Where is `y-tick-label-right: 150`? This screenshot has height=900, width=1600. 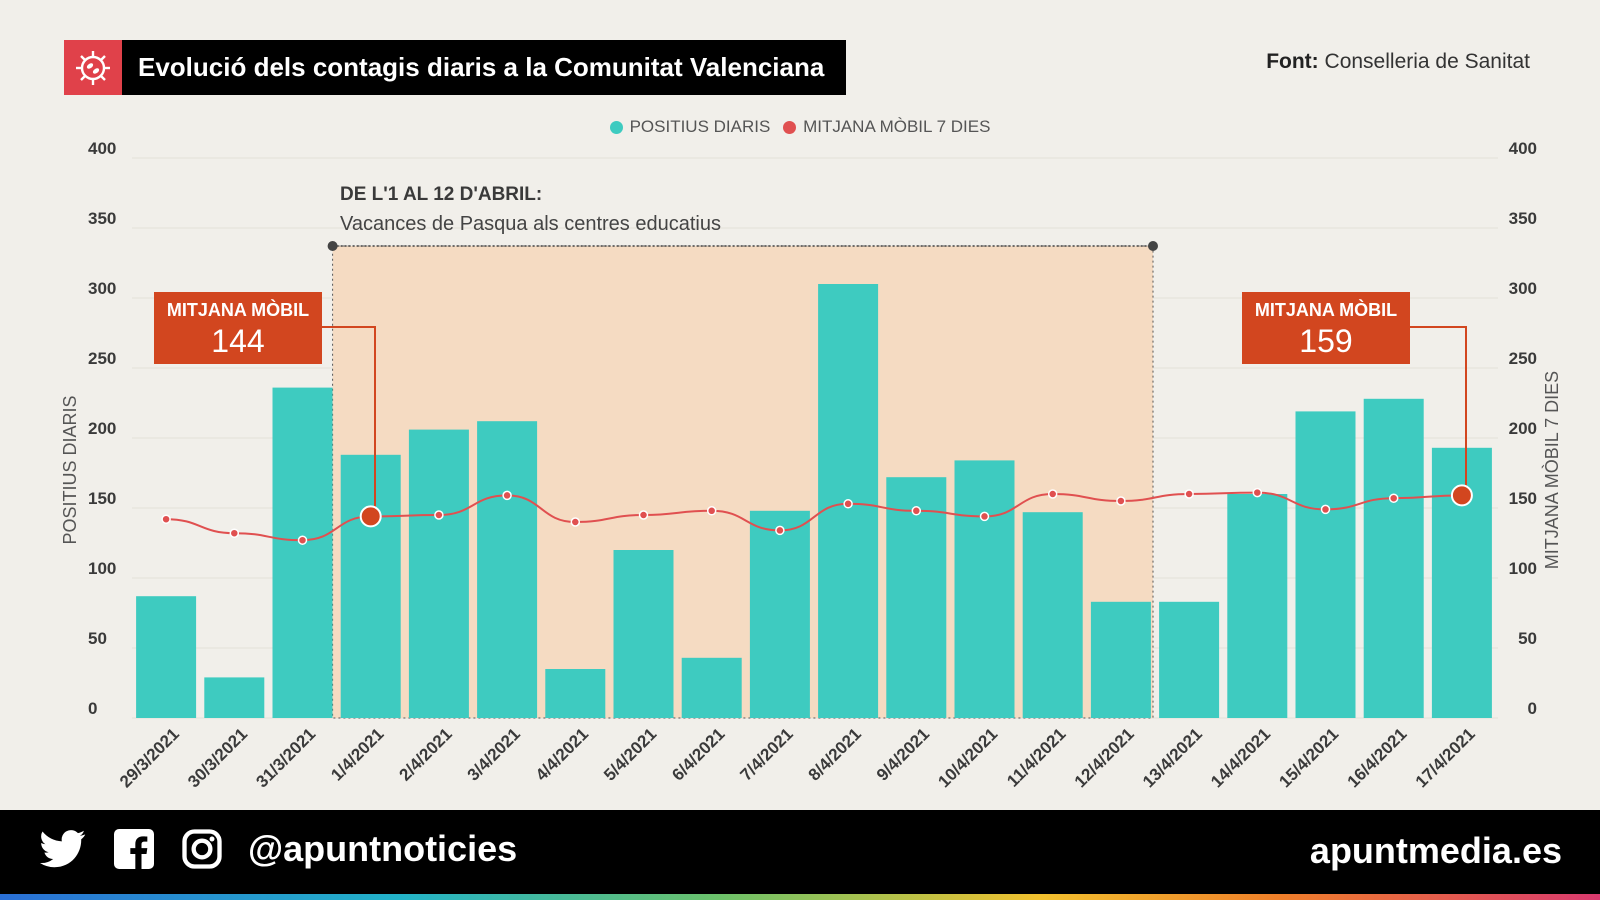
y-tick-label-right: 150 is located at coordinates (1523, 498).